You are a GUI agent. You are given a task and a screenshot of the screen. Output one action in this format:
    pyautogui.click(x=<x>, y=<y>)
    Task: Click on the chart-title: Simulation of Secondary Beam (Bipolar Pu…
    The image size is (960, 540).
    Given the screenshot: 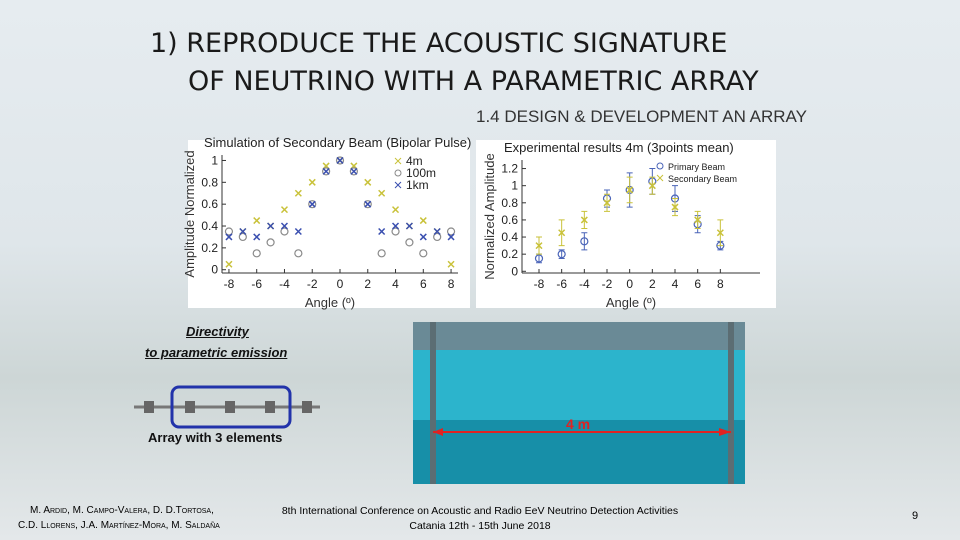 What is the action you would take?
    pyautogui.click(x=337, y=142)
    